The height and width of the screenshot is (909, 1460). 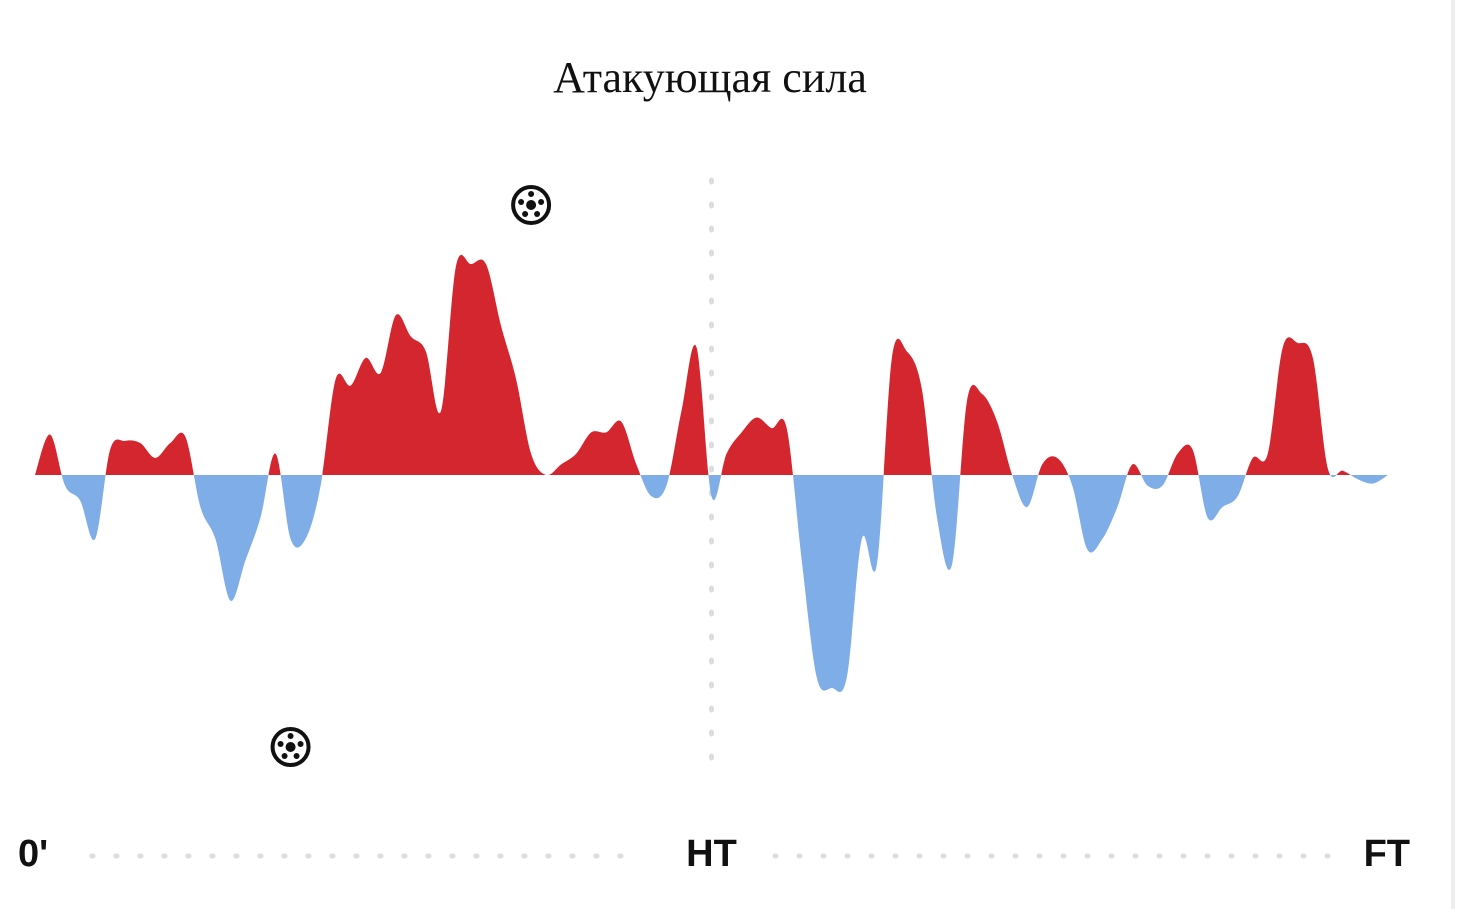 What do you see at coordinates (1387, 854) in the screenshot?
I see `x-tick-label: FT` at bounding box center [1387, 854].